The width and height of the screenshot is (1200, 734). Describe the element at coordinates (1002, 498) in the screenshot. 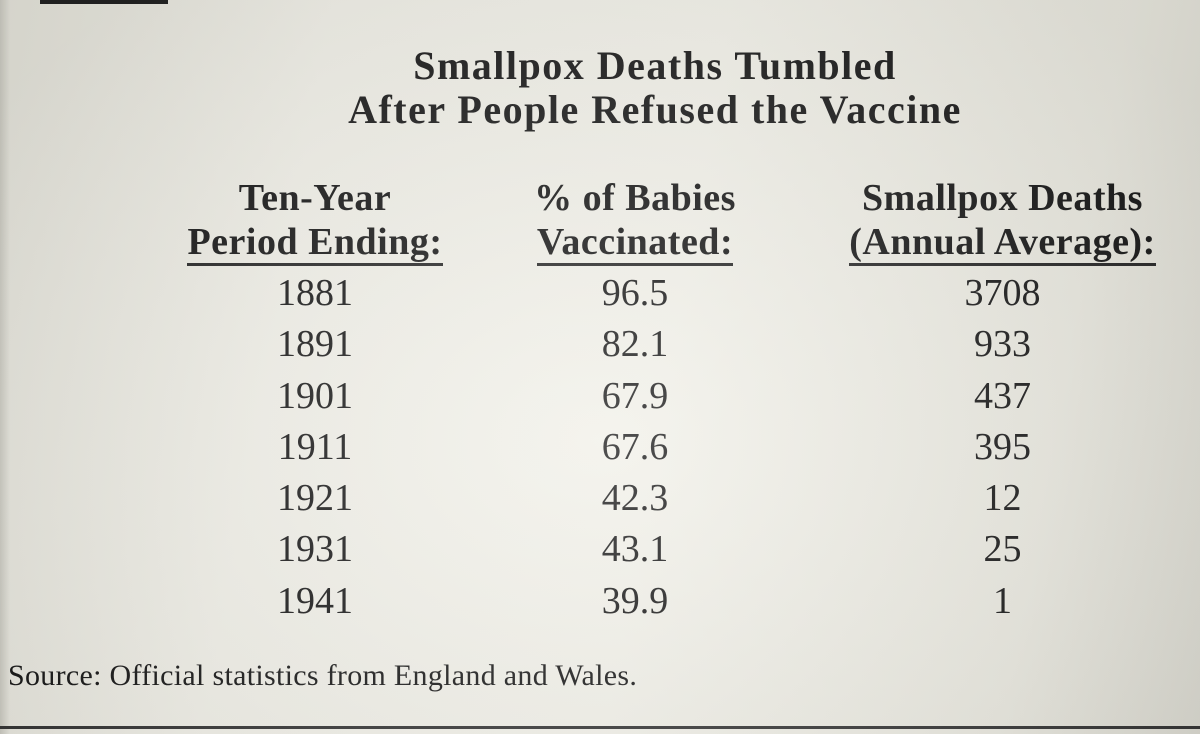

I see `cell-deaths-1921: 12` at that location.